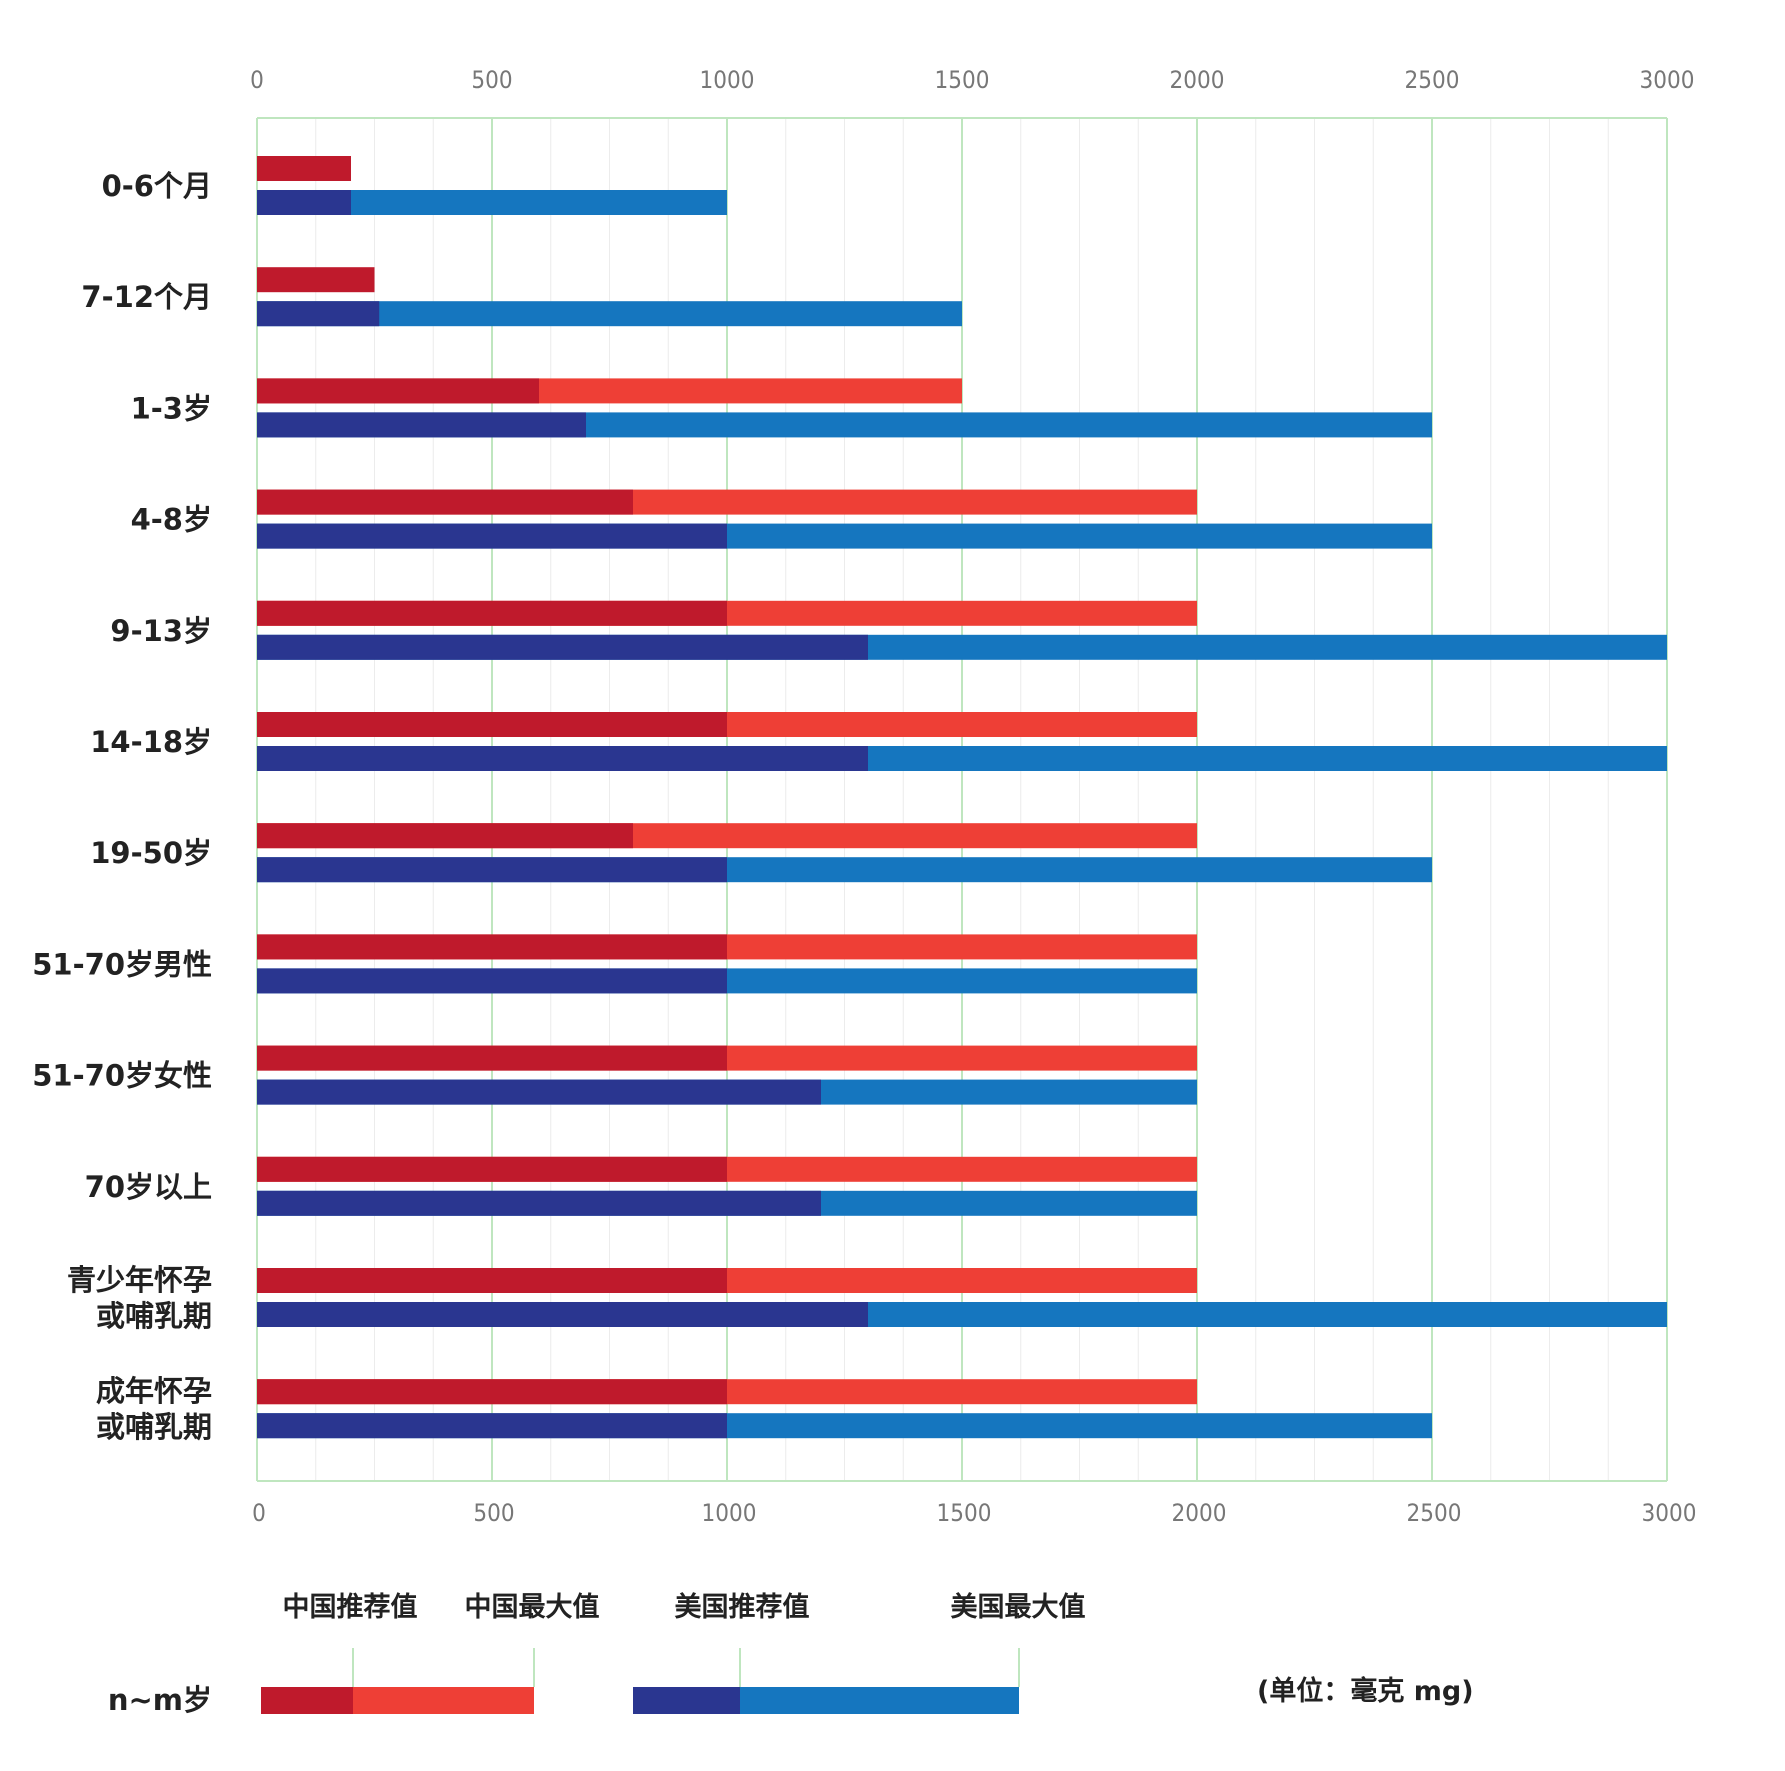 The width and height of the screenshot is (1785, 1771). I want to click on top-tick-label: 3000, so click(1667, 80).